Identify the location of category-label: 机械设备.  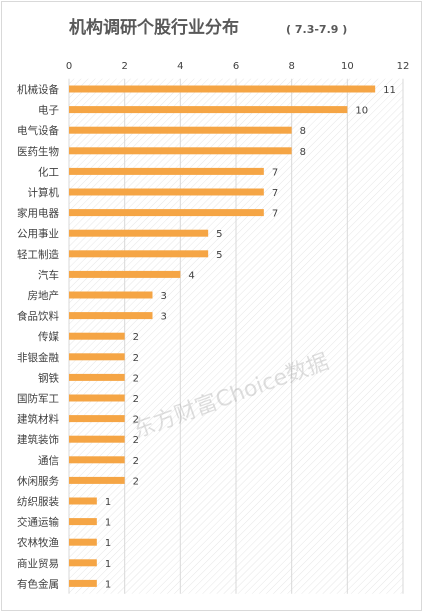
(38, 89).